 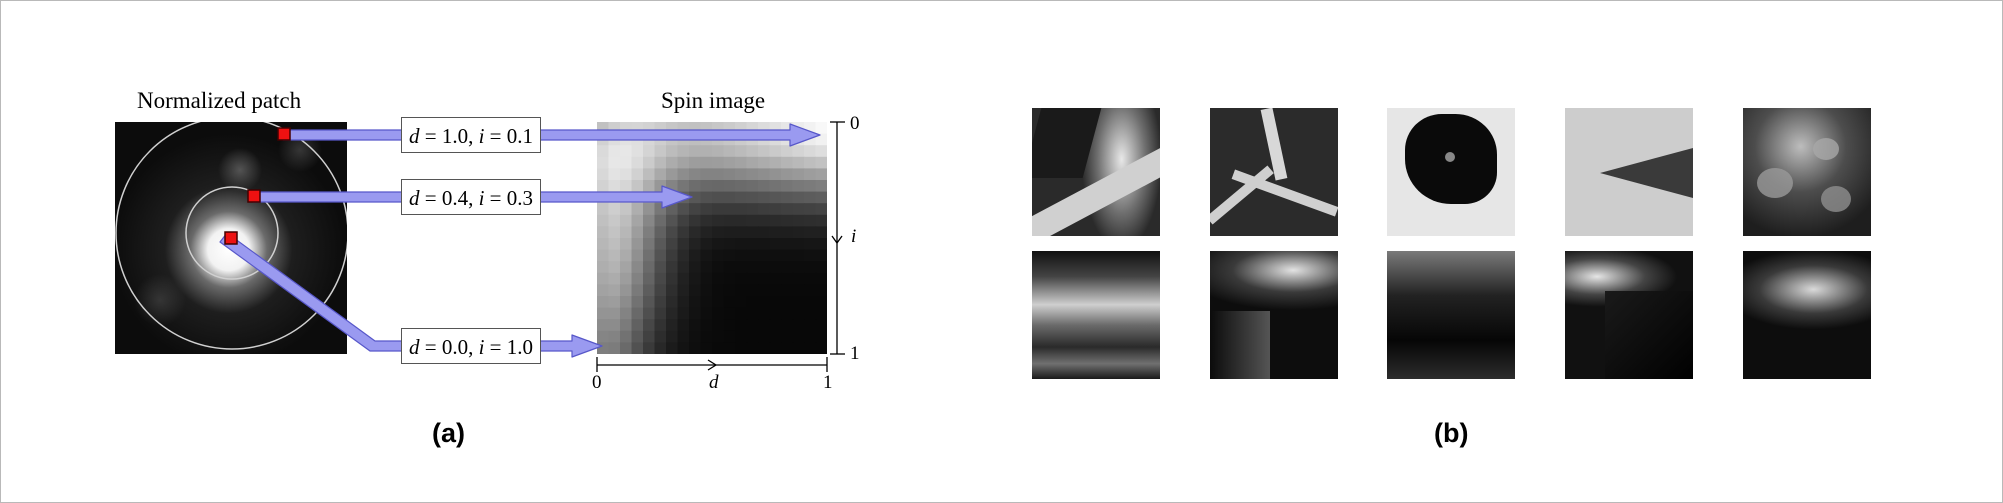 I want to click on label-box-3: d = 0.0, i = 1.0, so click(x=471, y=346).